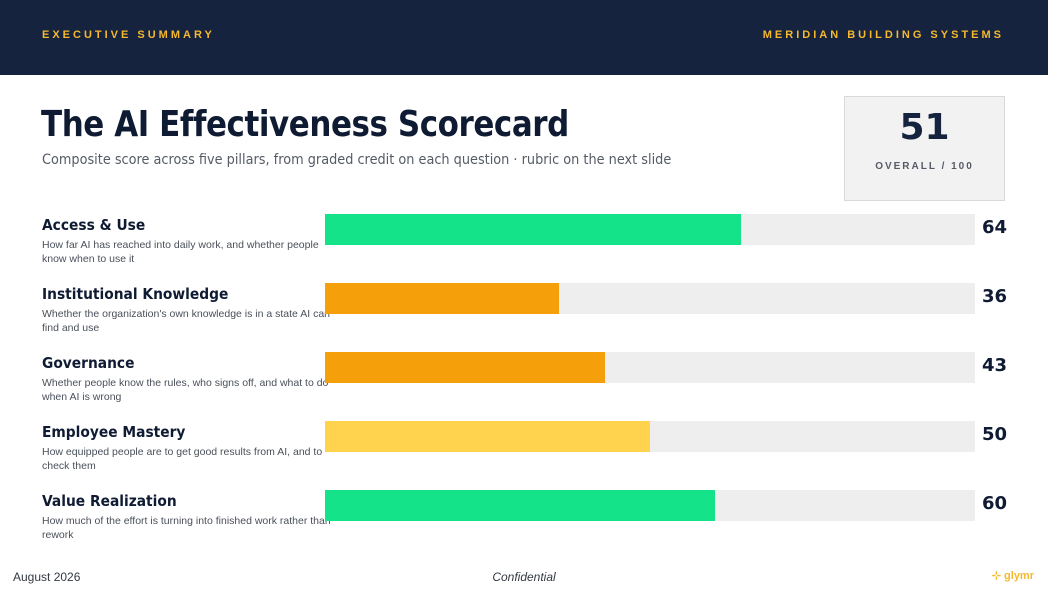  I want to click on footer-date: August 2026, so click(47, 577).